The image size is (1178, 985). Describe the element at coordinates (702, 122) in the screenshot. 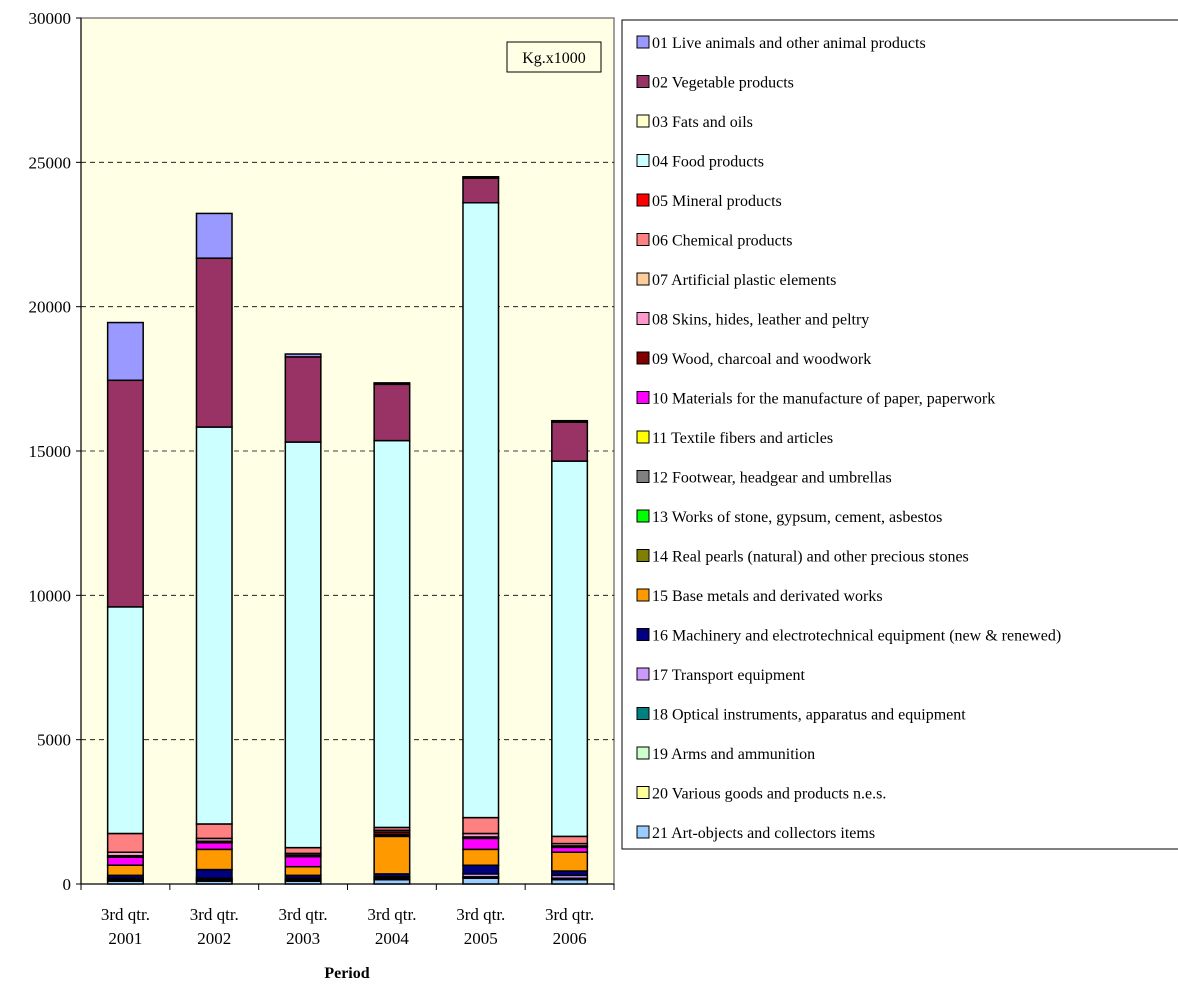

I see `legend-label: 03 Fats and oils` at that location.